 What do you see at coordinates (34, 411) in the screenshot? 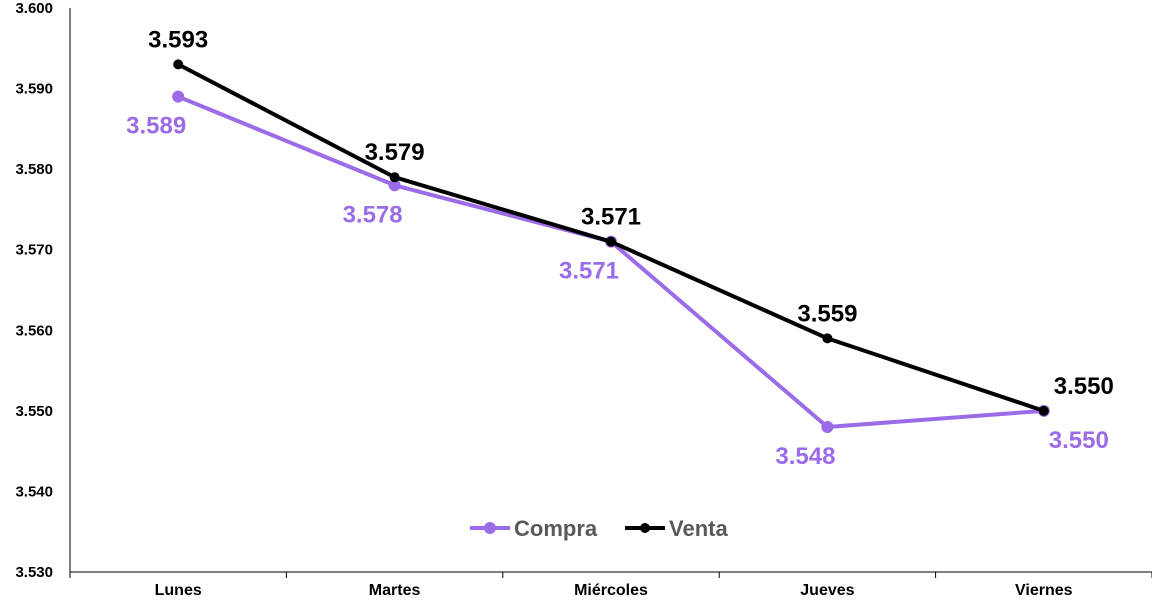
I see `y-tick-label: 3.550` at bounding box center [34, 411].